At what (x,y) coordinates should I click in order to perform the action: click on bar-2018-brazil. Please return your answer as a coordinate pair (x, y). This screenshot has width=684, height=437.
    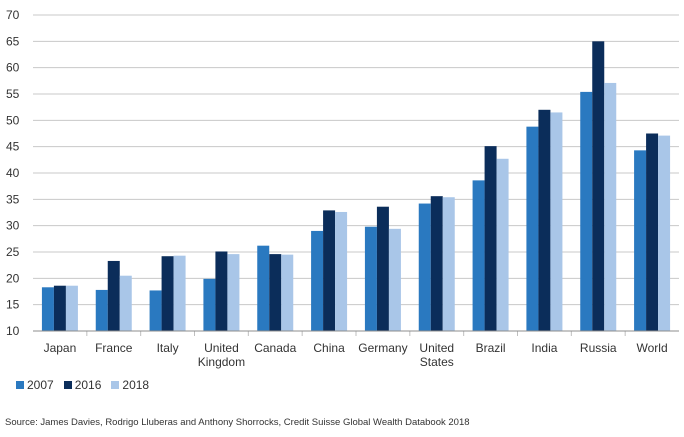
    Looking at the image, I should click on (502, 244).